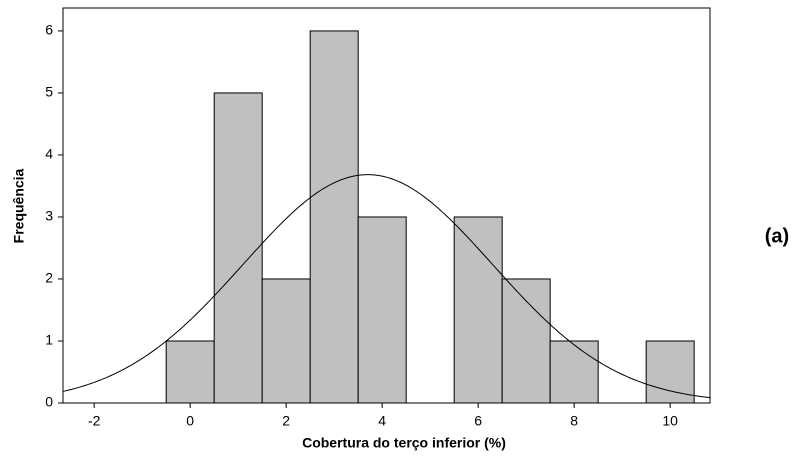  What do you see at coordinates (49, 92) in the screenshot?
I see `y-tick-label: 5` at bounding box center [49, 92].